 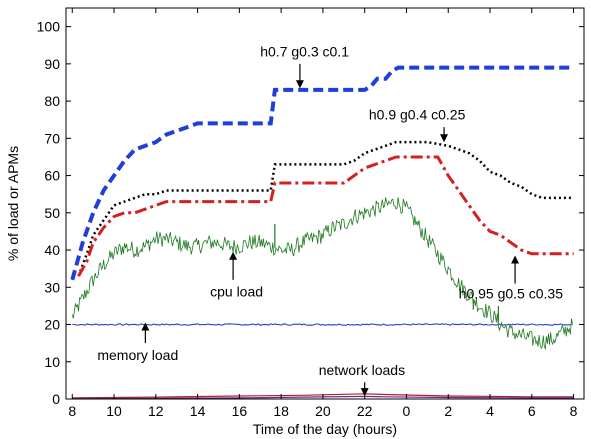 What do you see at coordinates (304, 51) in the screenshot?
I see `ann-h07-label: h0.7 g0.3 c0.1` at bounding box center [304, 51].